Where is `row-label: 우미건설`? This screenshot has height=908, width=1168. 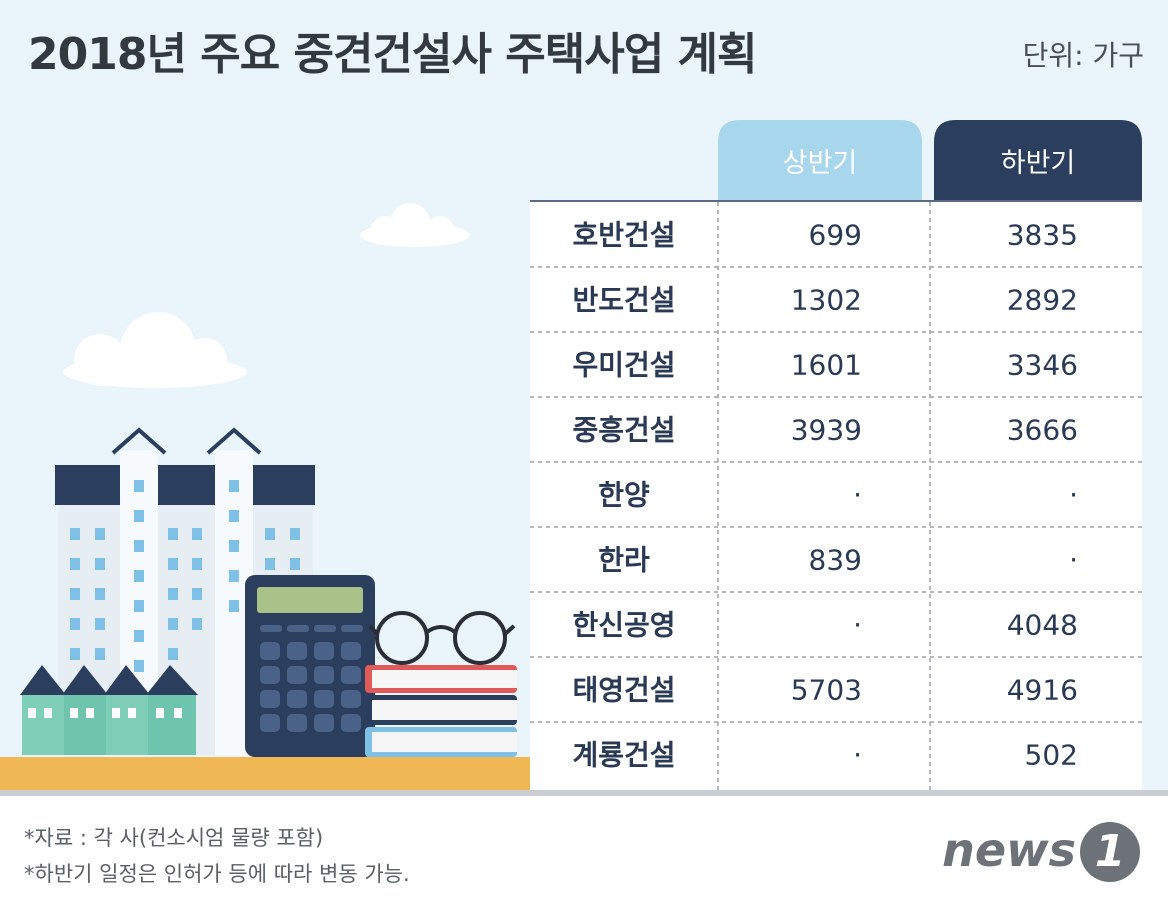 row-label: 우미건설 is located at coordinates (623, 365).